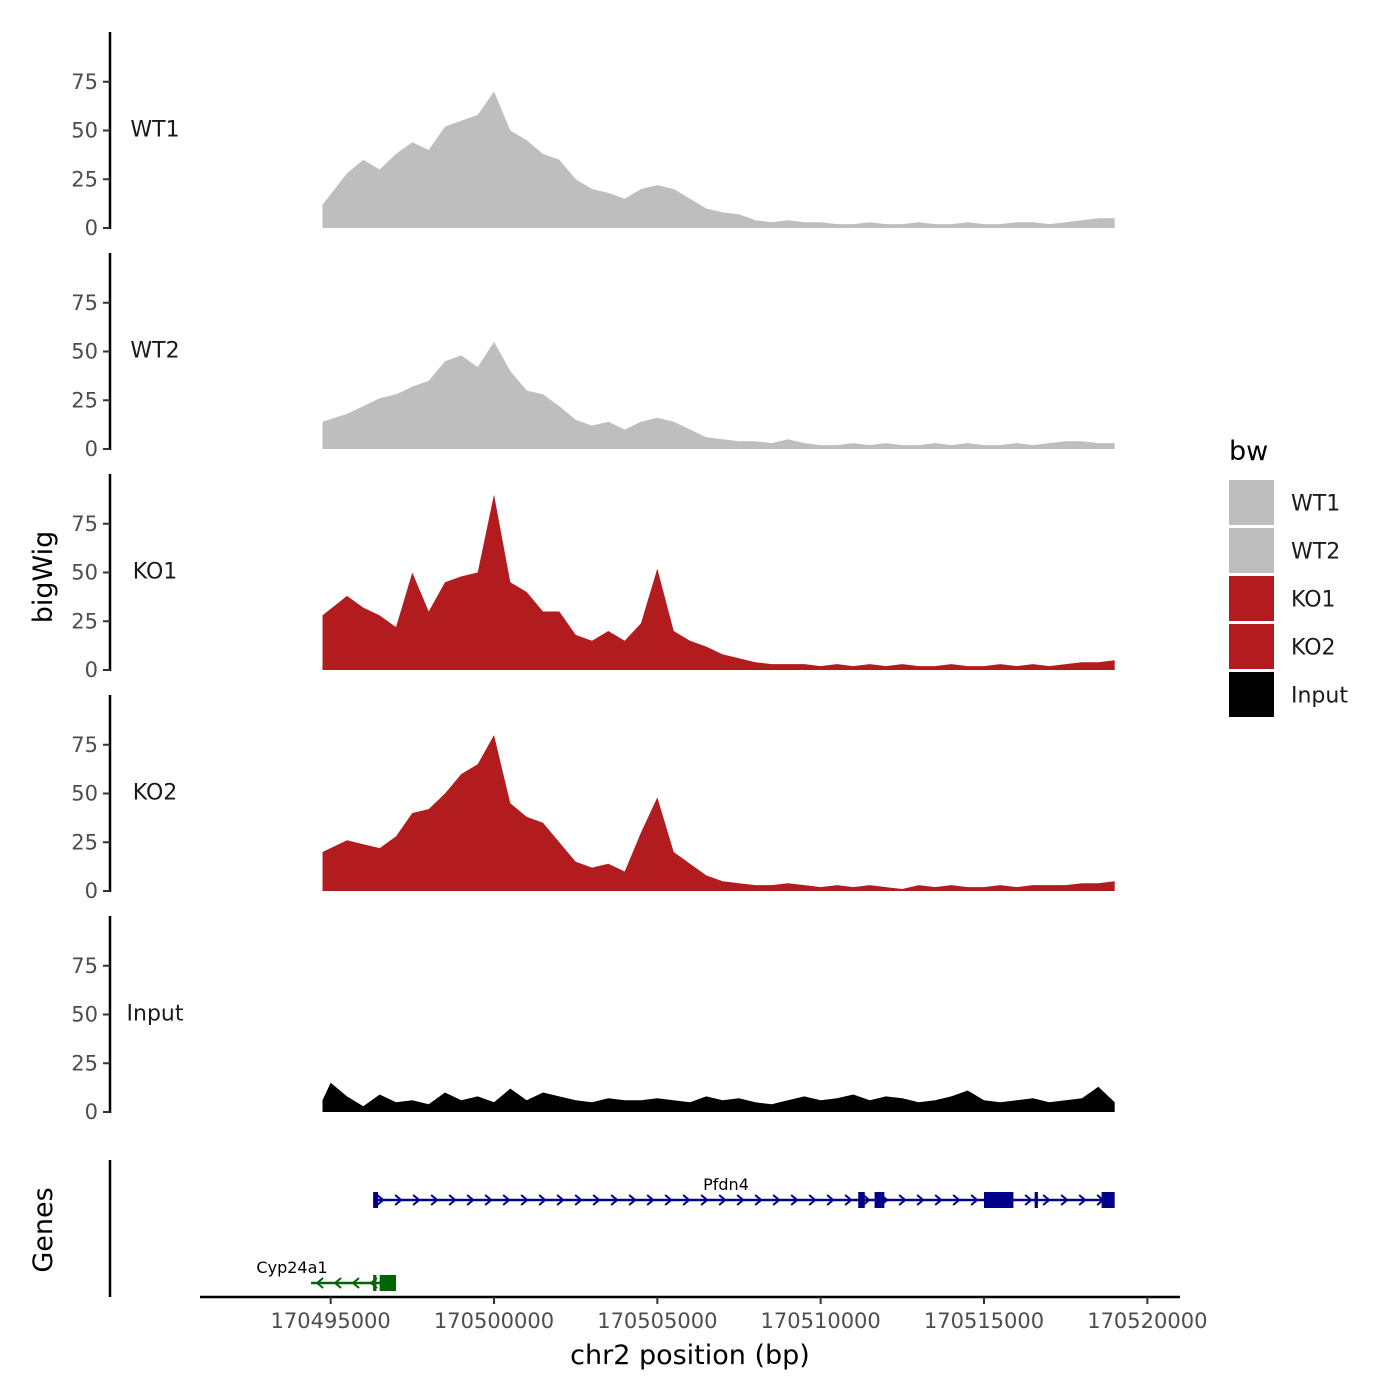  I want to click on legend-entry-ko2: KO2, so click(1282, 646).